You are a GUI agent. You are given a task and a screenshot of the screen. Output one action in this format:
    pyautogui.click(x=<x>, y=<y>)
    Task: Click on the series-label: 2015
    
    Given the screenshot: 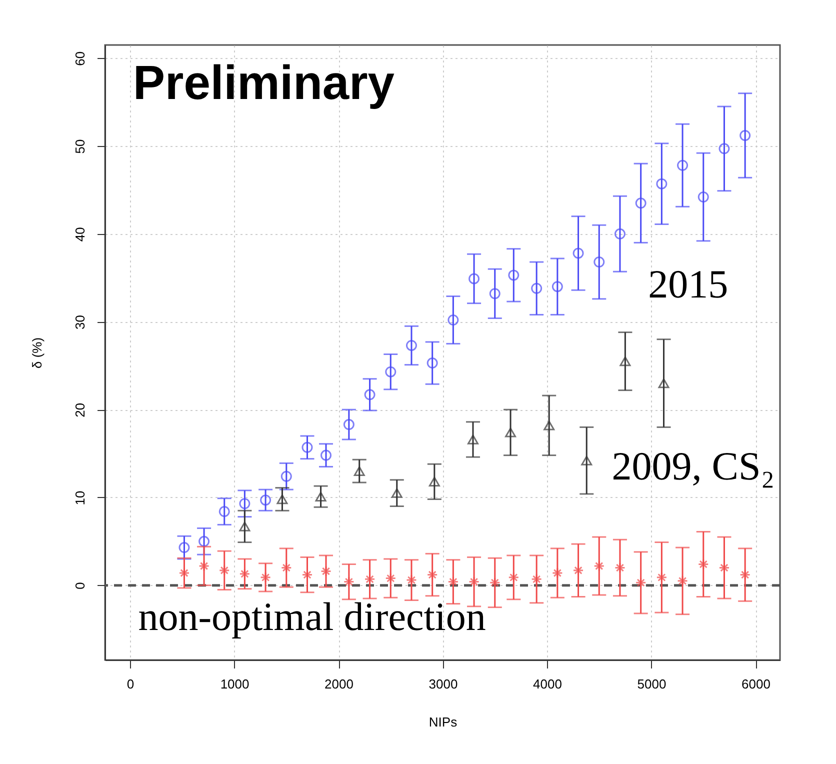 What is the action you would take?
    pyautogui.click(x=688, y=283)
    